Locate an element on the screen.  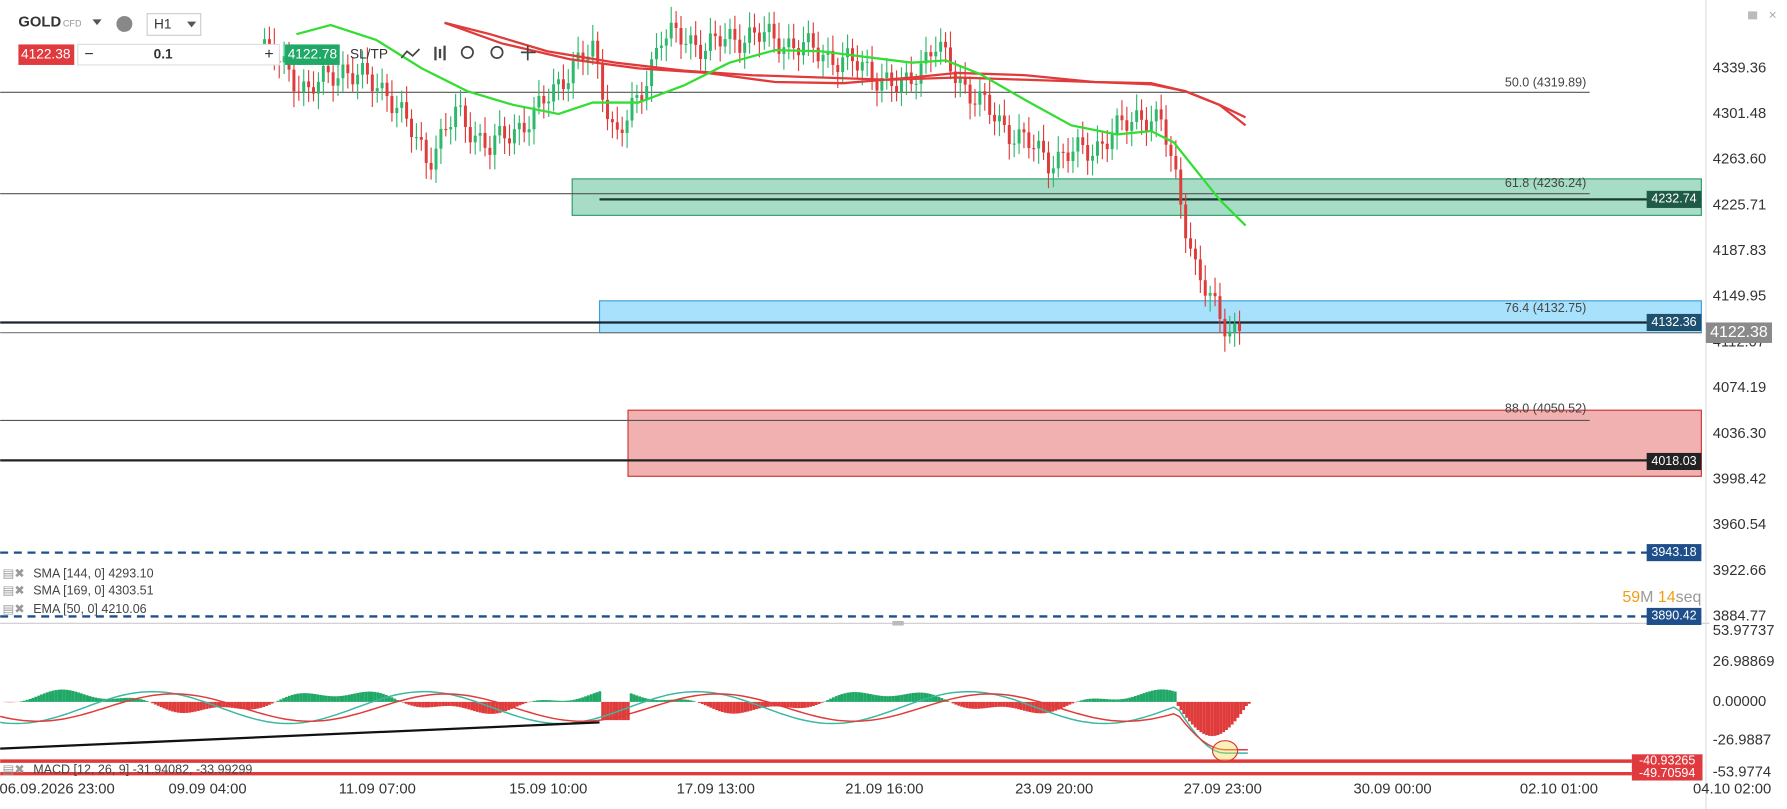
indicator-label: SMA [169, 0] 4303.51 is located at coordinates (93, 591).